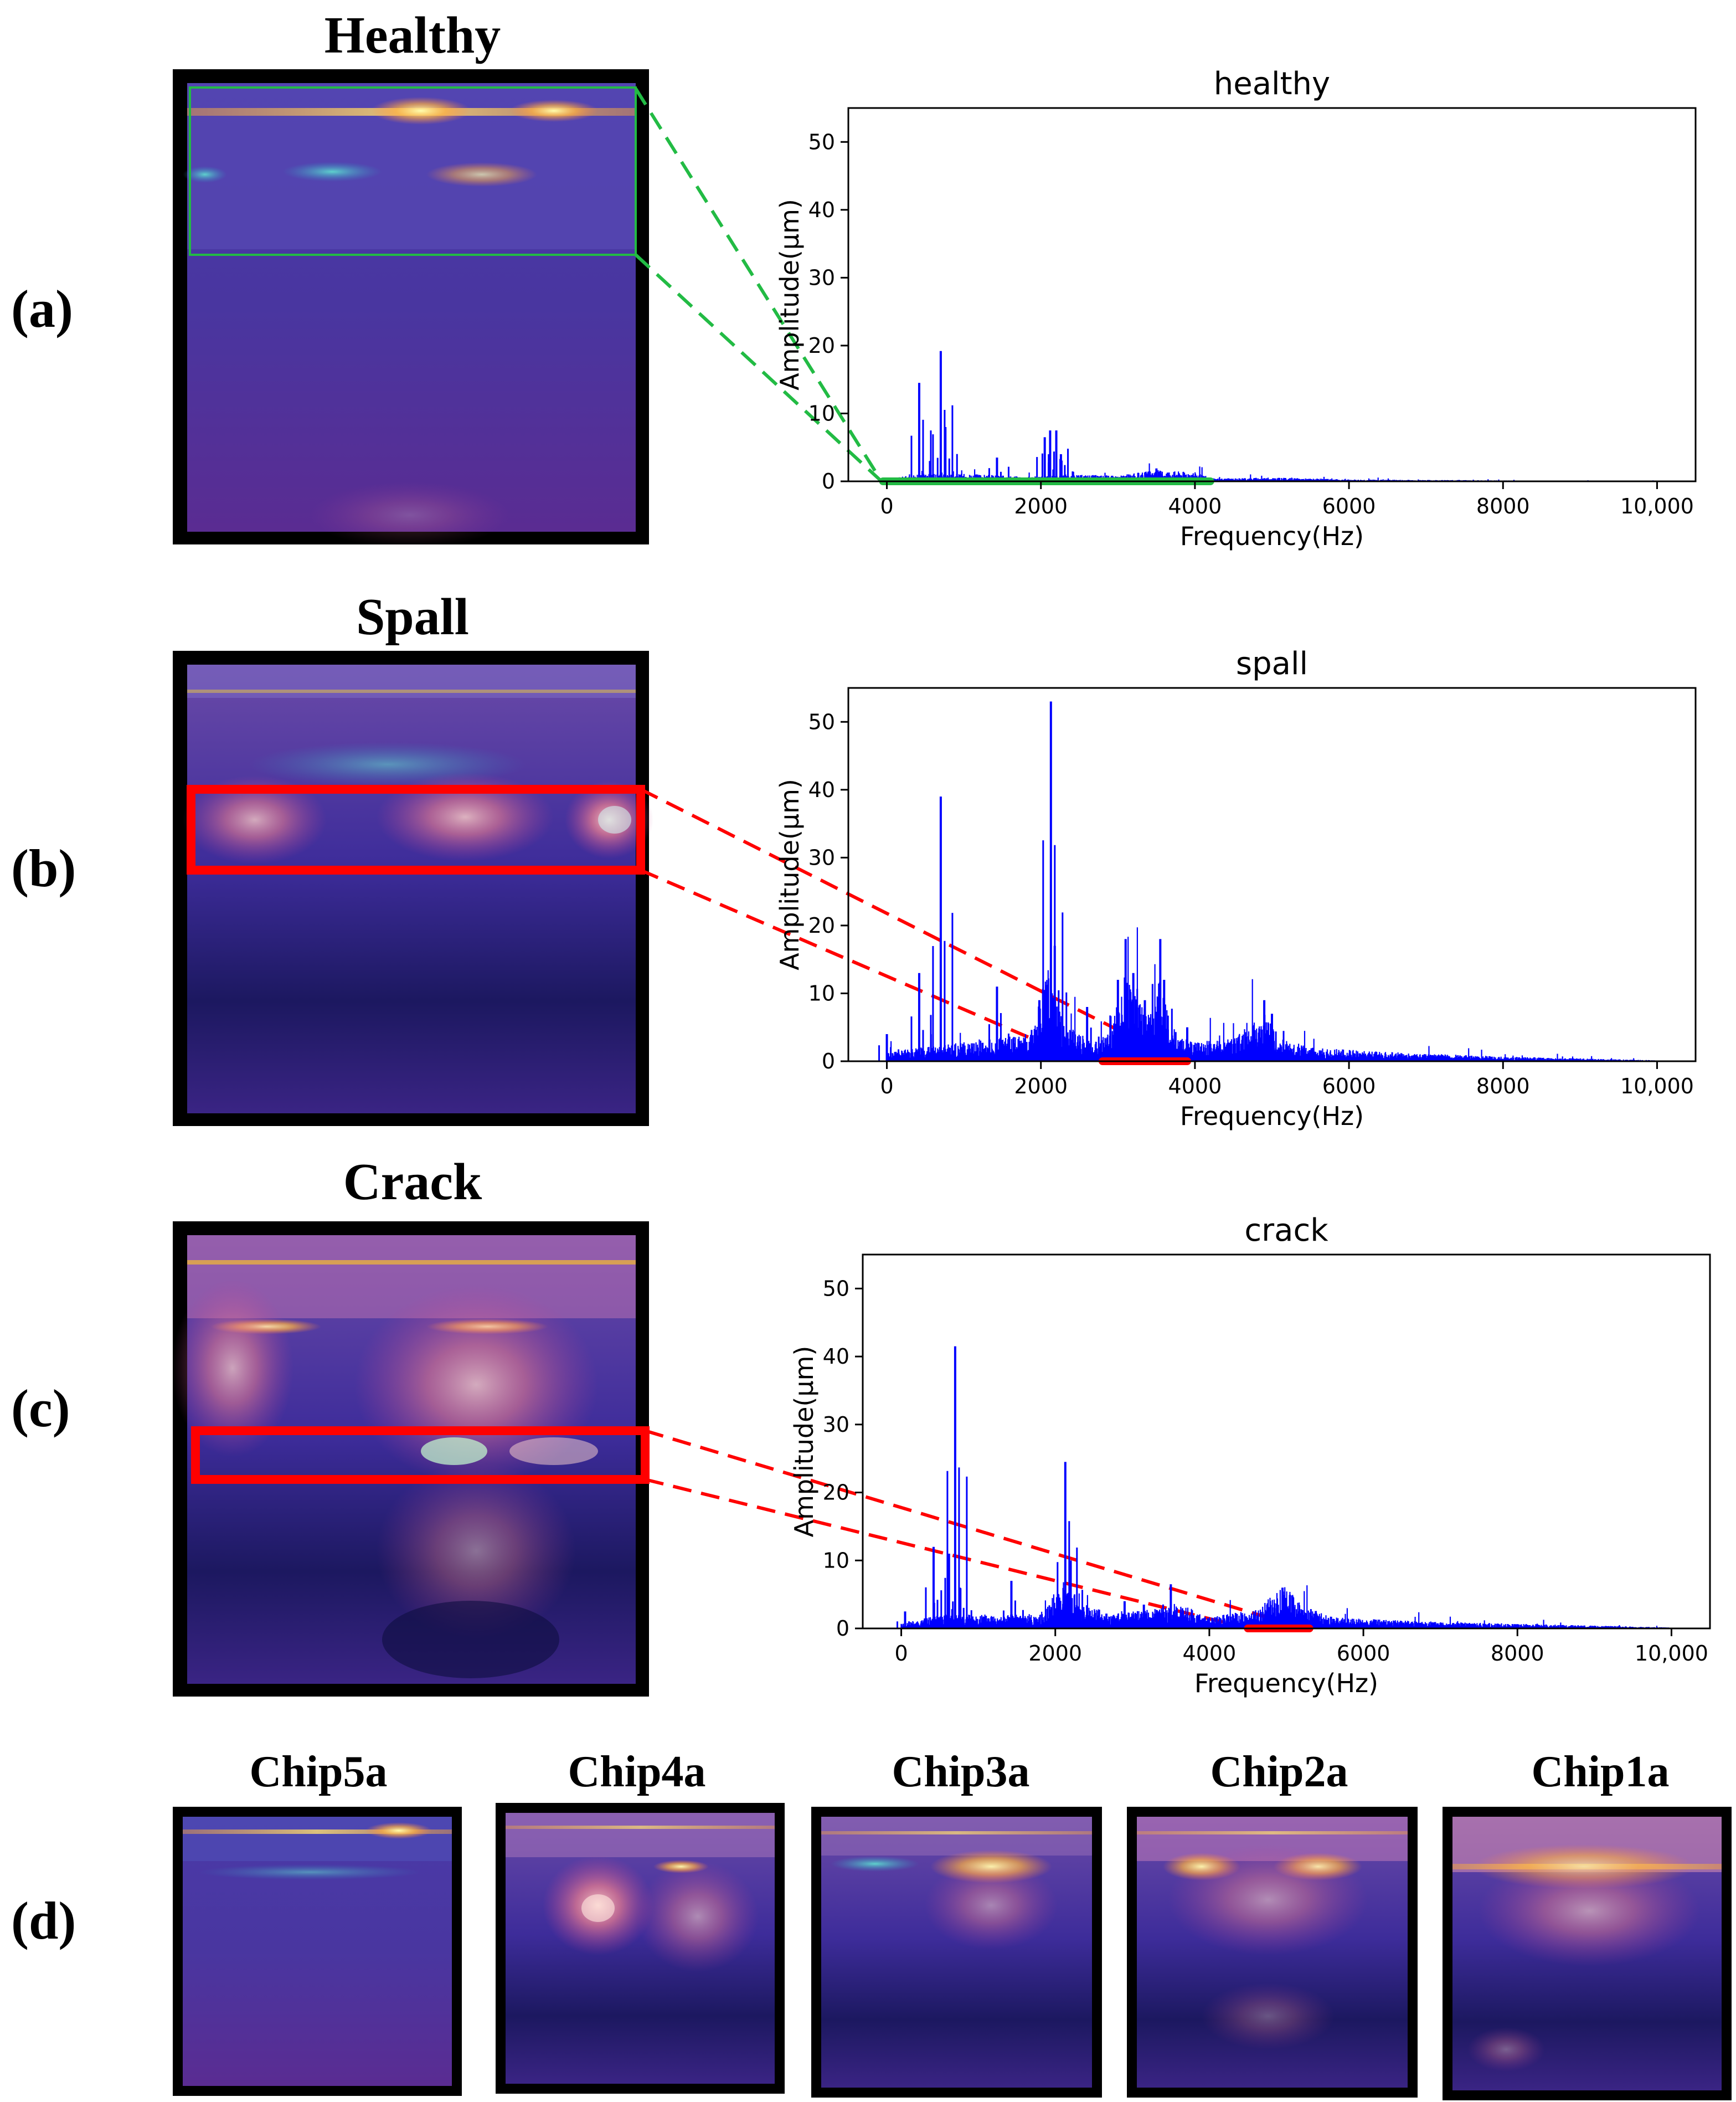 This screenshot has height=2102, width=1736. I want to click on spall-xtick-label-1: 2000, so click(1041, 1086).